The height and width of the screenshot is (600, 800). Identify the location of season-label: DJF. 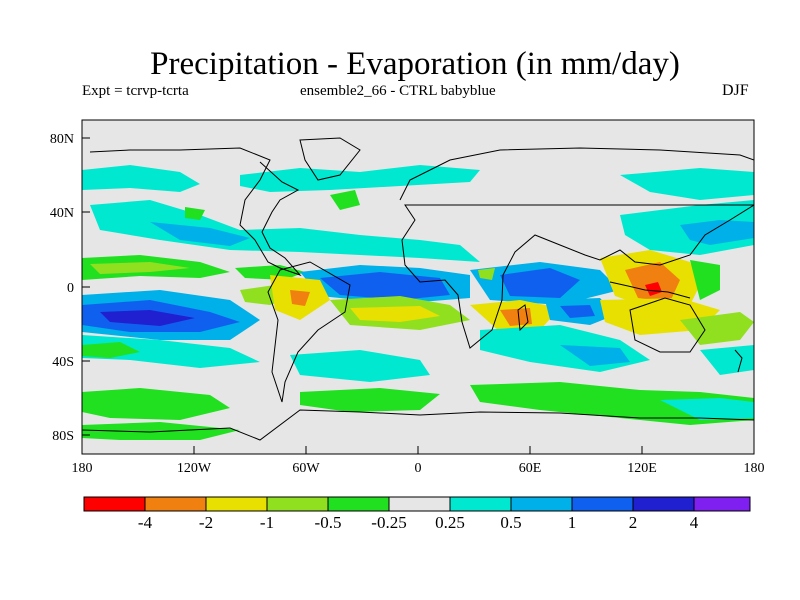
(735, 90).